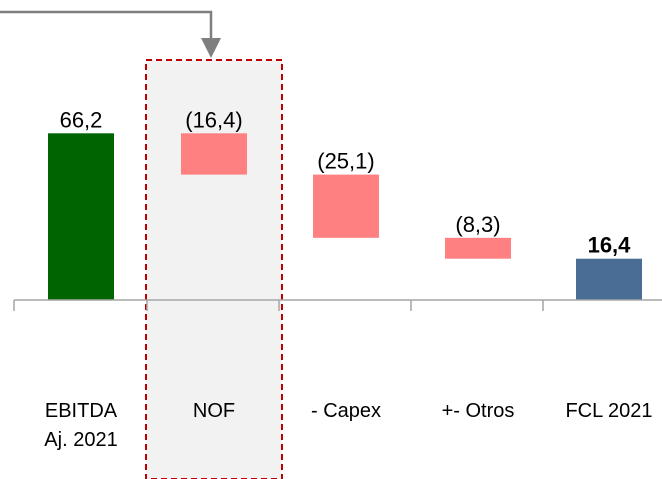  What do you see at coordinates (477, 224) in the screenshot?
I see `value-label-otros: (8,3)` at bounding box center [477, 224].